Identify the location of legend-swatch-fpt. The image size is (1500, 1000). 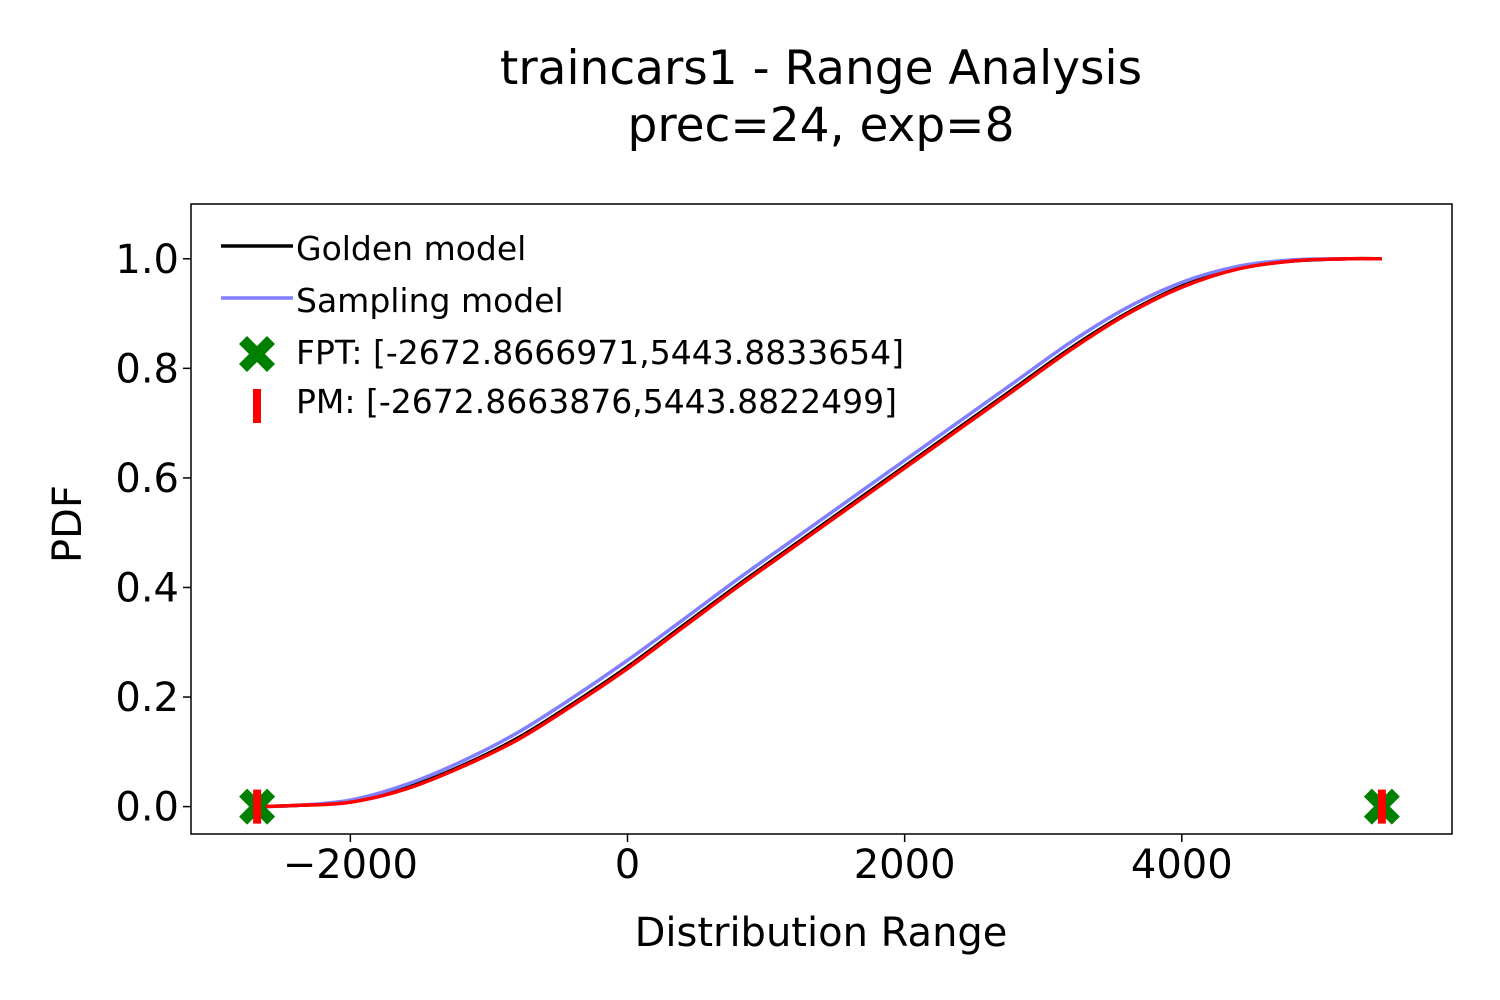
(257, 354).